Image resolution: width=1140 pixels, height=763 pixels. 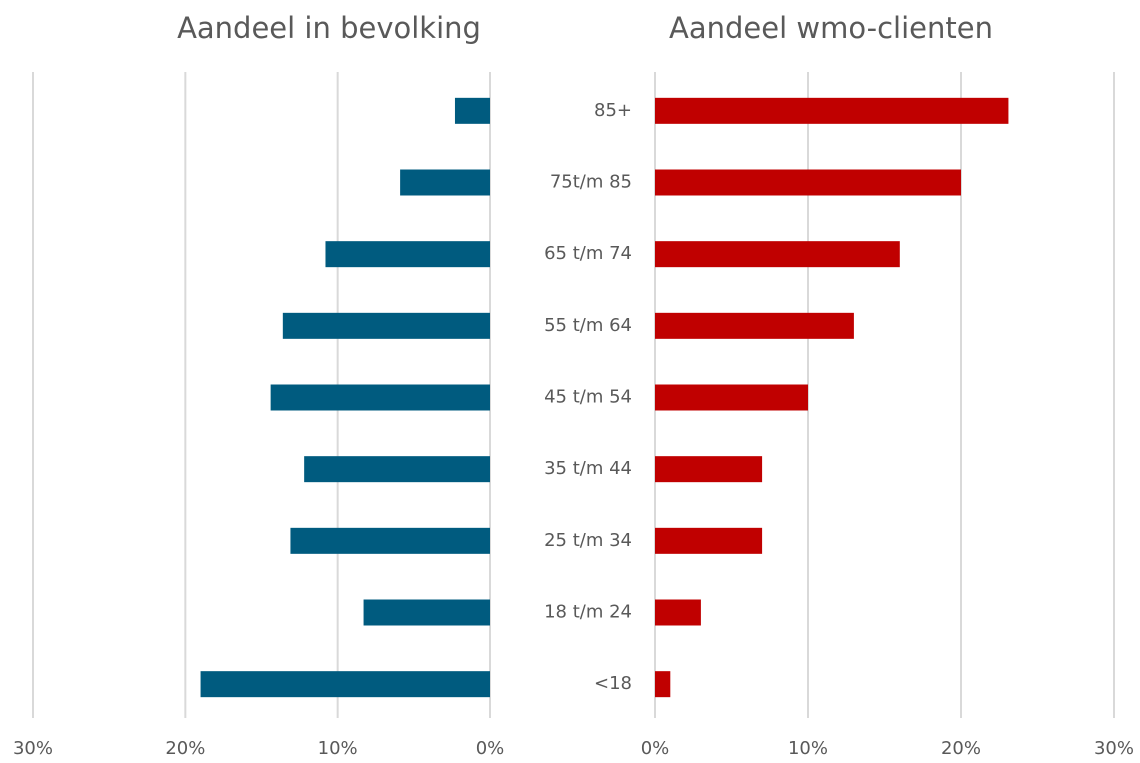 I want to click on category-label: 65 t/m 74, so click(x=588, y=253).